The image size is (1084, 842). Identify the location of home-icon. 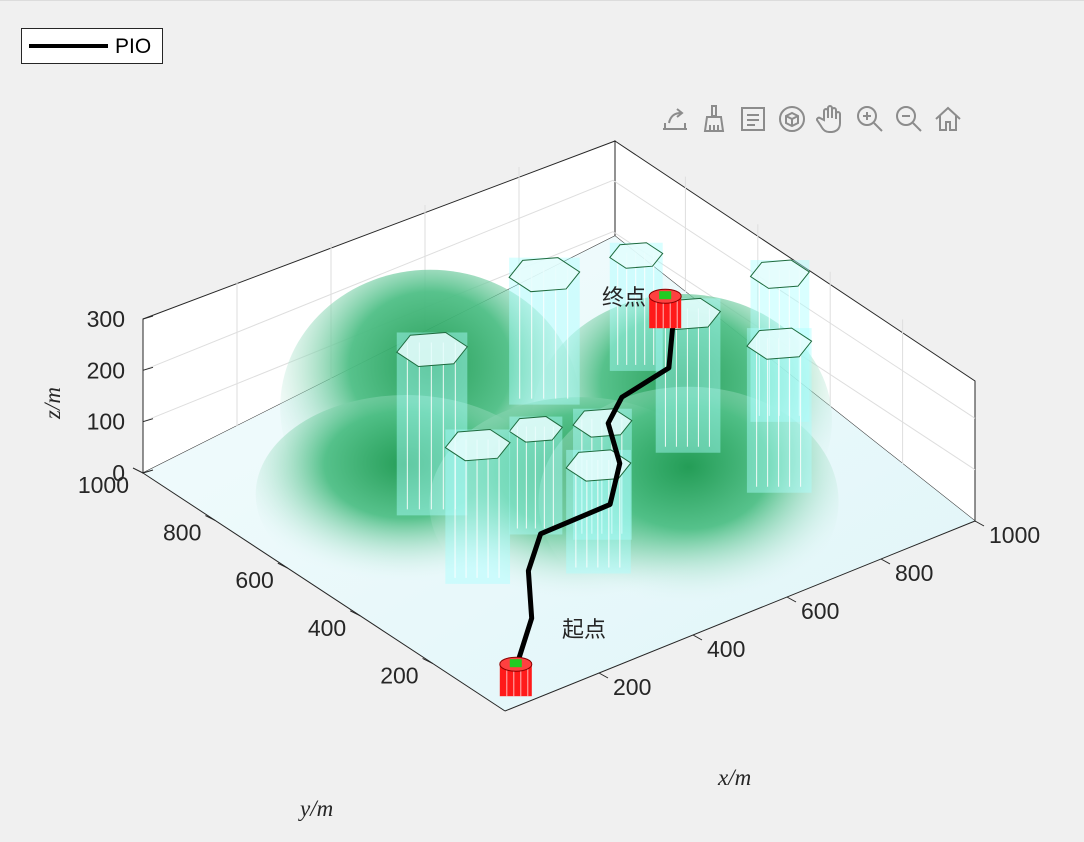
(948, 118).